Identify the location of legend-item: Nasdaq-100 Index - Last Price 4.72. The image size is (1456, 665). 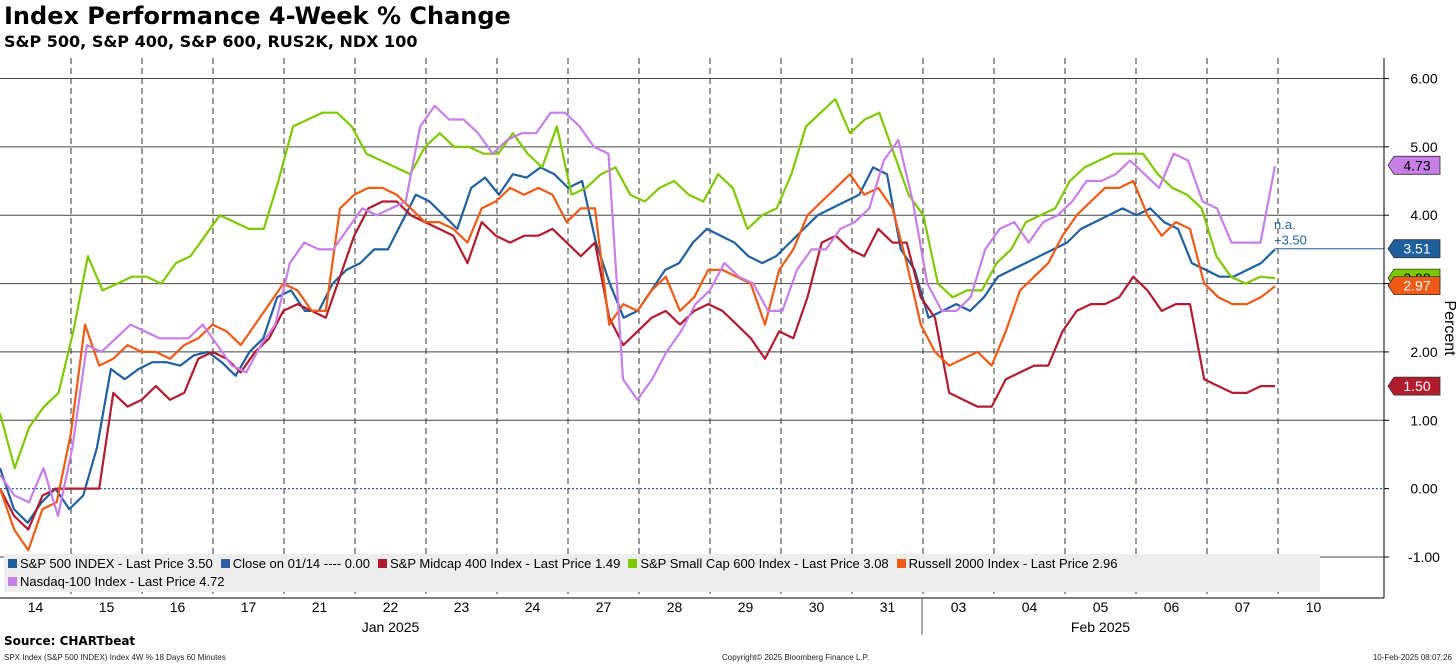
(116, 582).